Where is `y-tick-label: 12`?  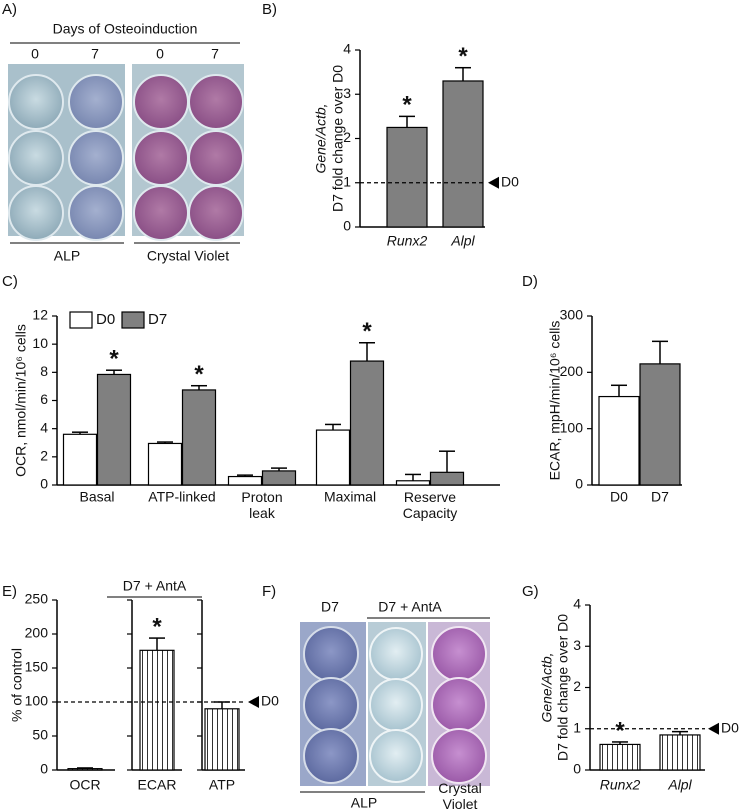
y-tick-label: 12 is located at coordinates (40, 315).